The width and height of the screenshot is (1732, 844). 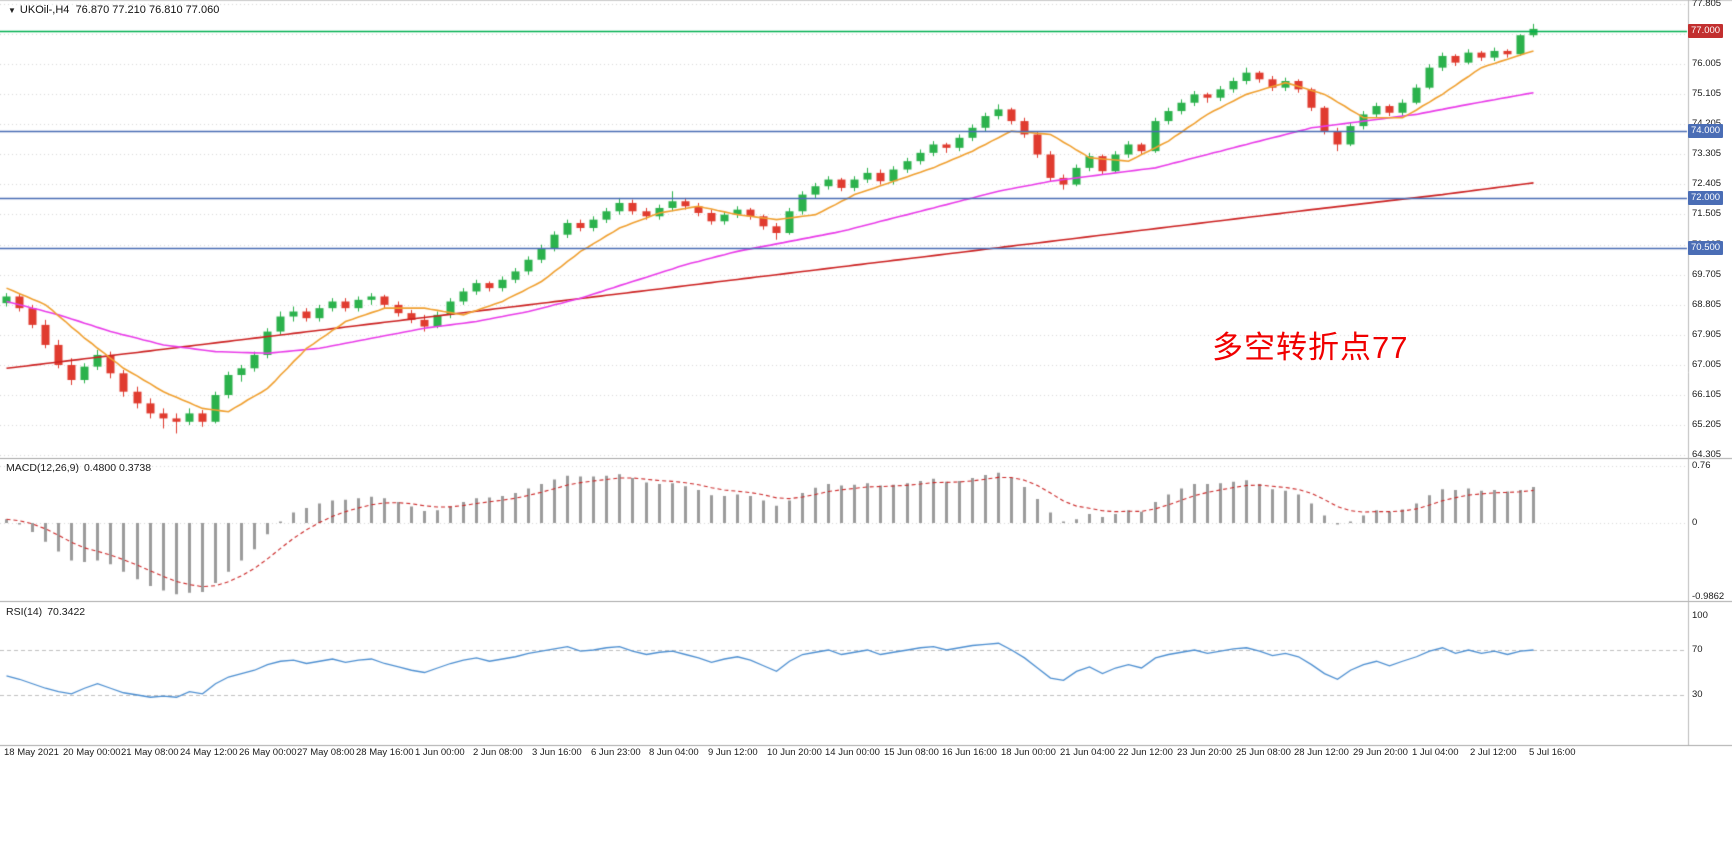 What do you see at coordinates (1710, 372) in the screenshot?
I see `price-axis` at bounding box center [1710, 372].